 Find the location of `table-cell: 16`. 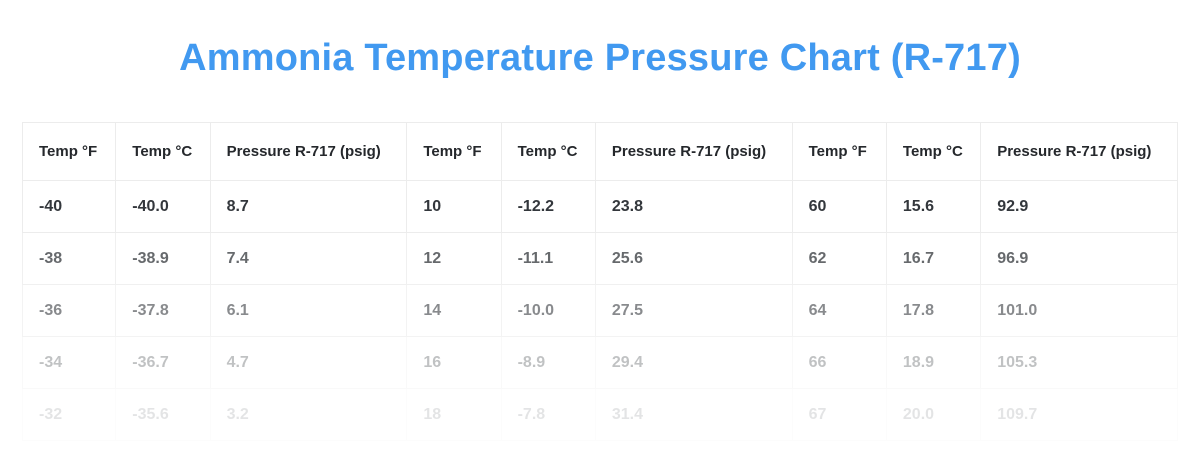

table-cell: 16 is located at coordinates (454, 363).